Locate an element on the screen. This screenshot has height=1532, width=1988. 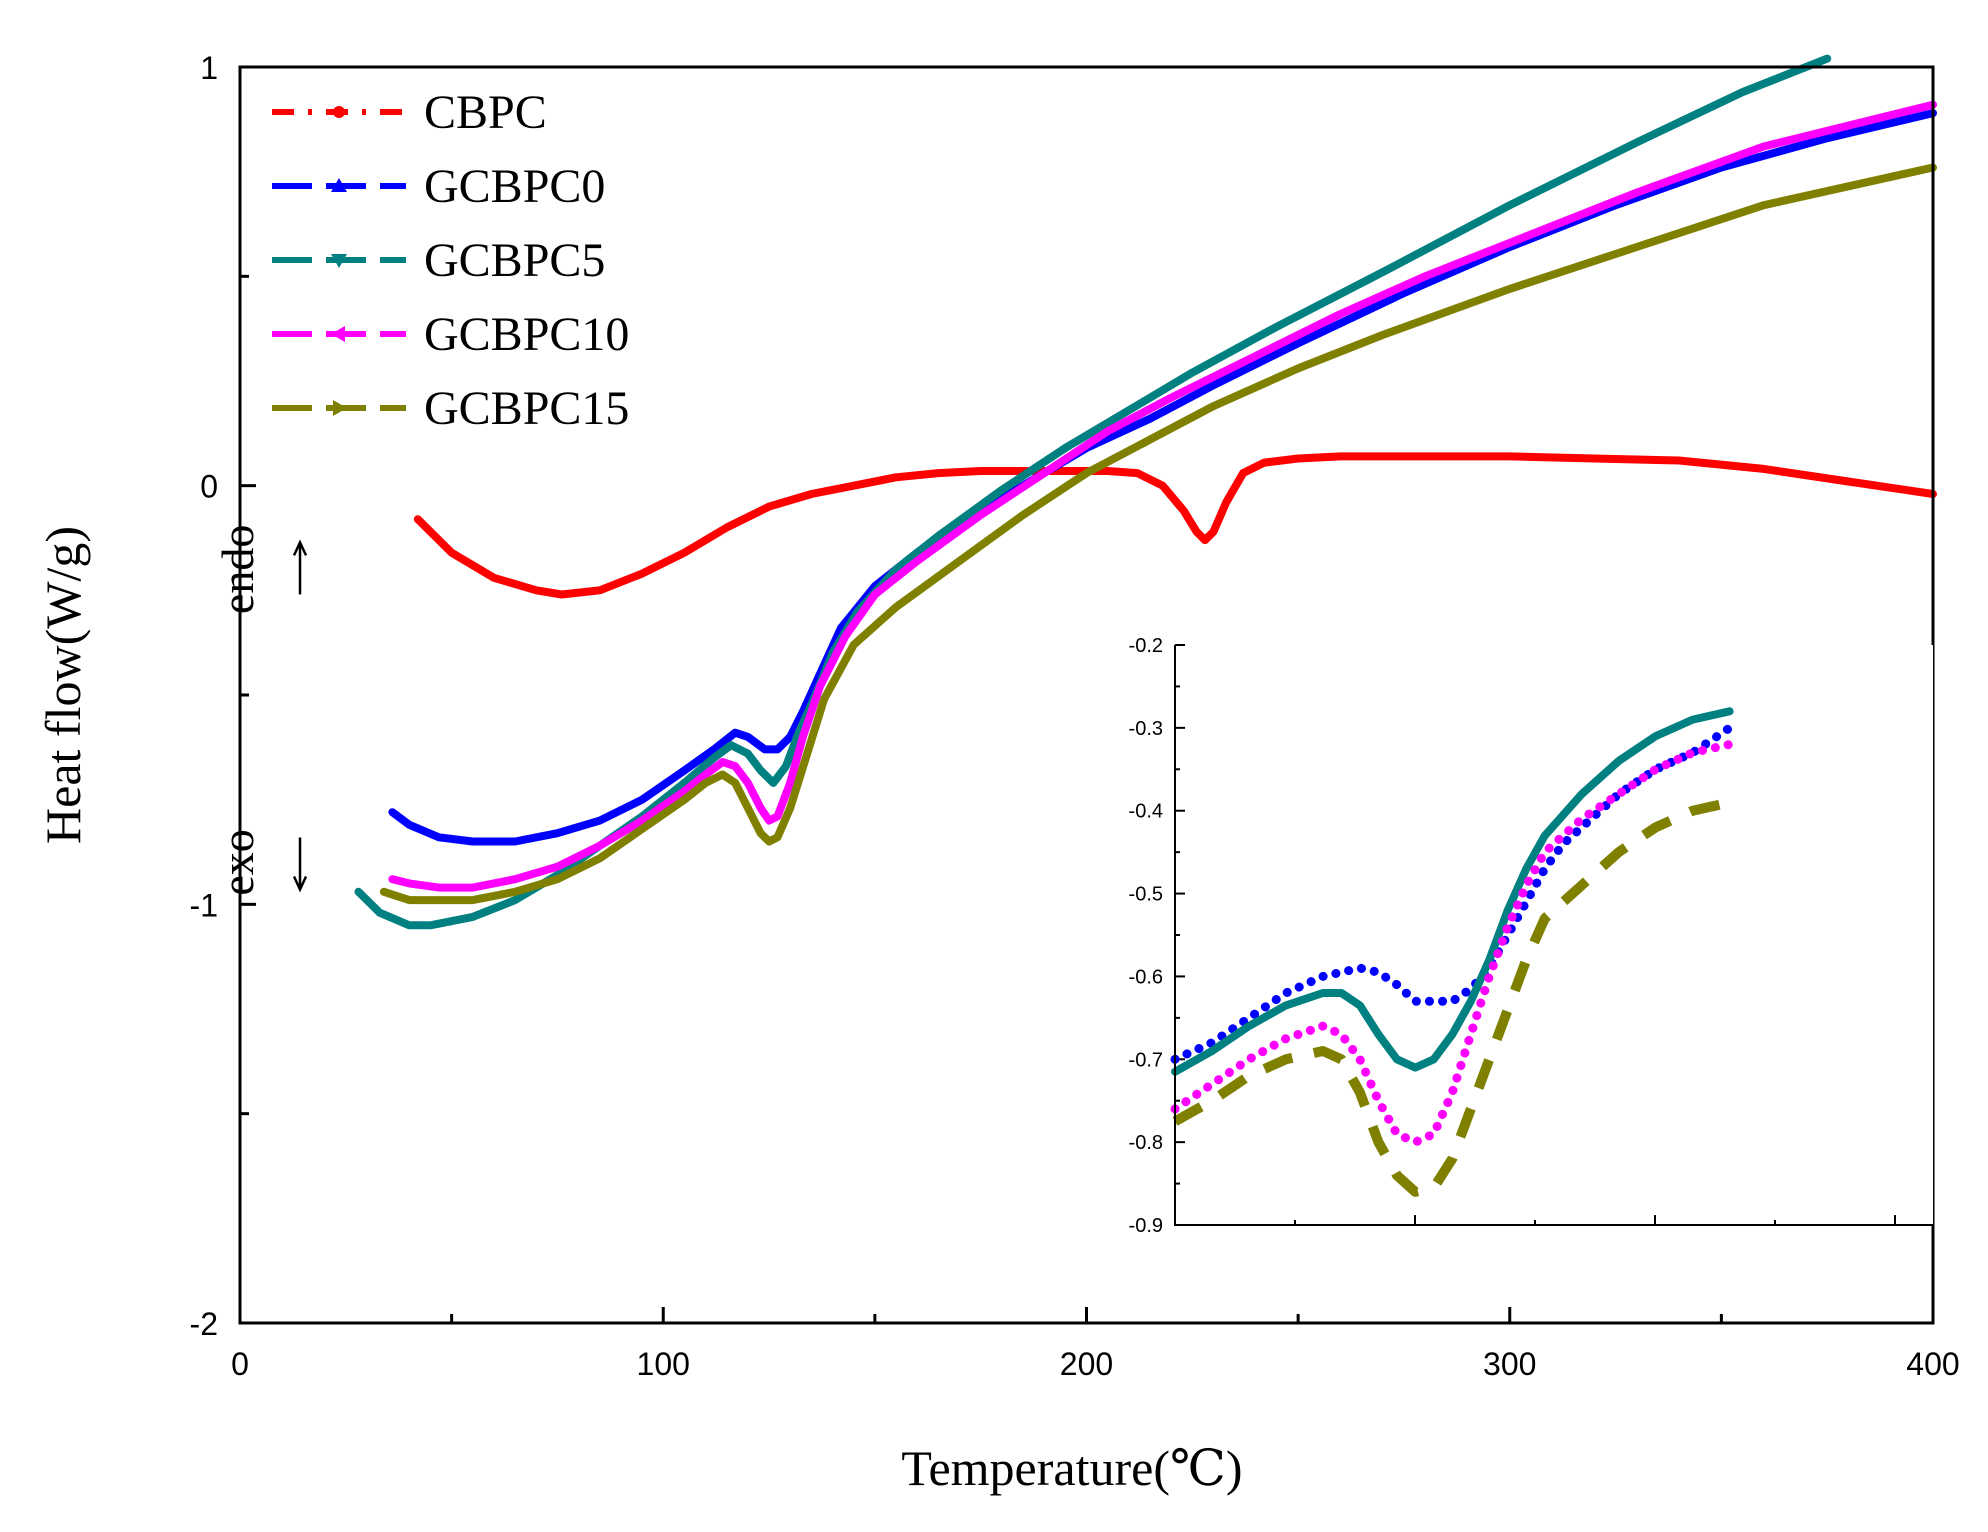
series-line-cbpc is located at coordinates (1175, 525).